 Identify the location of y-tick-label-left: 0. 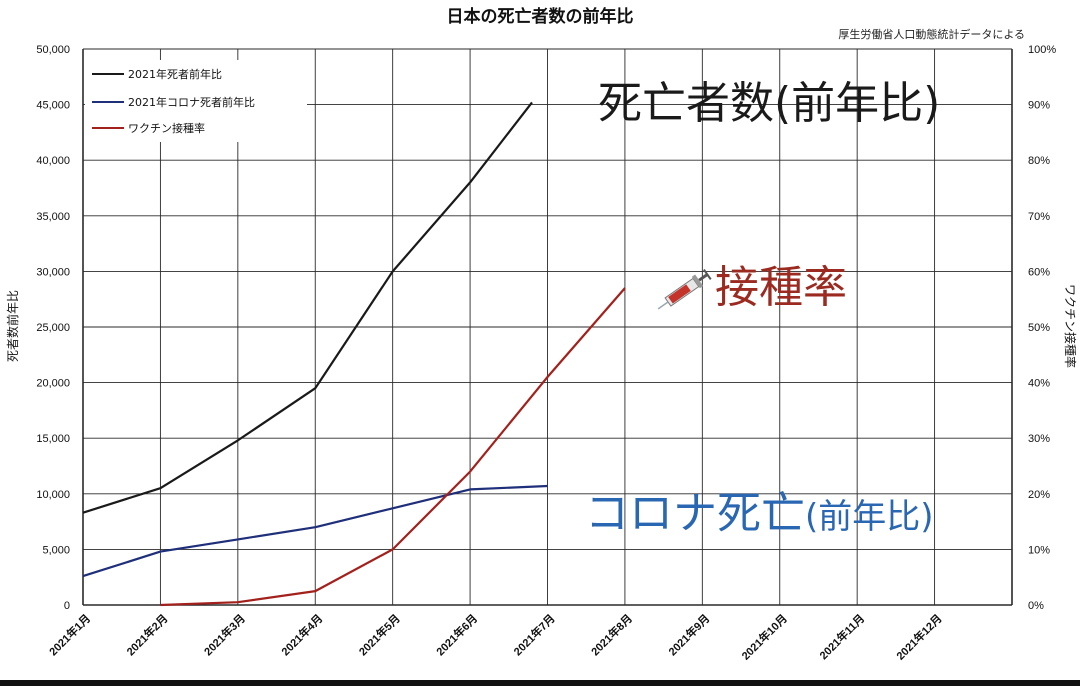
(67, 606).